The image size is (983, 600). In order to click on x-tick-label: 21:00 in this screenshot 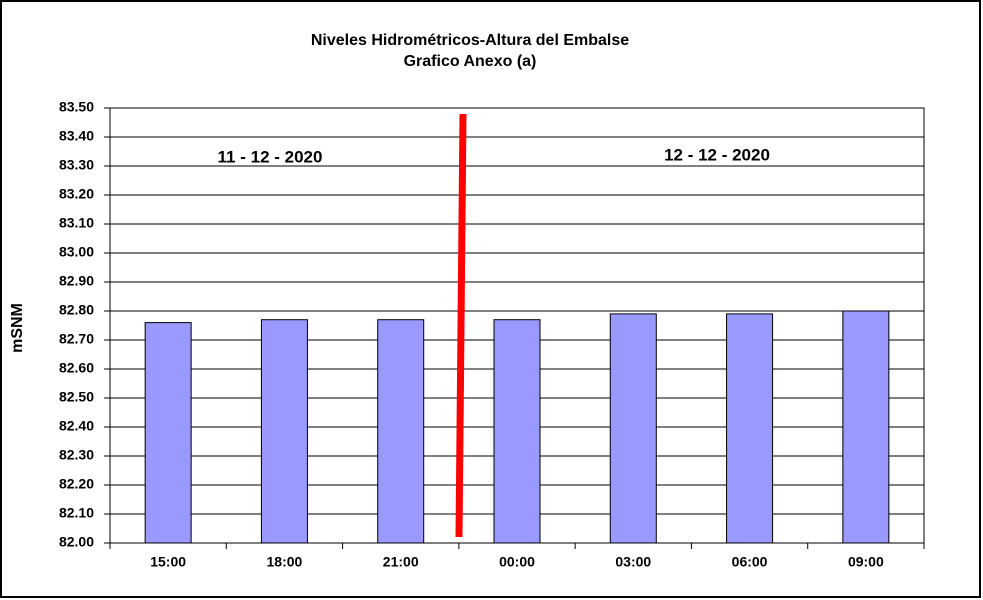, I will do `click(401, 562)`.